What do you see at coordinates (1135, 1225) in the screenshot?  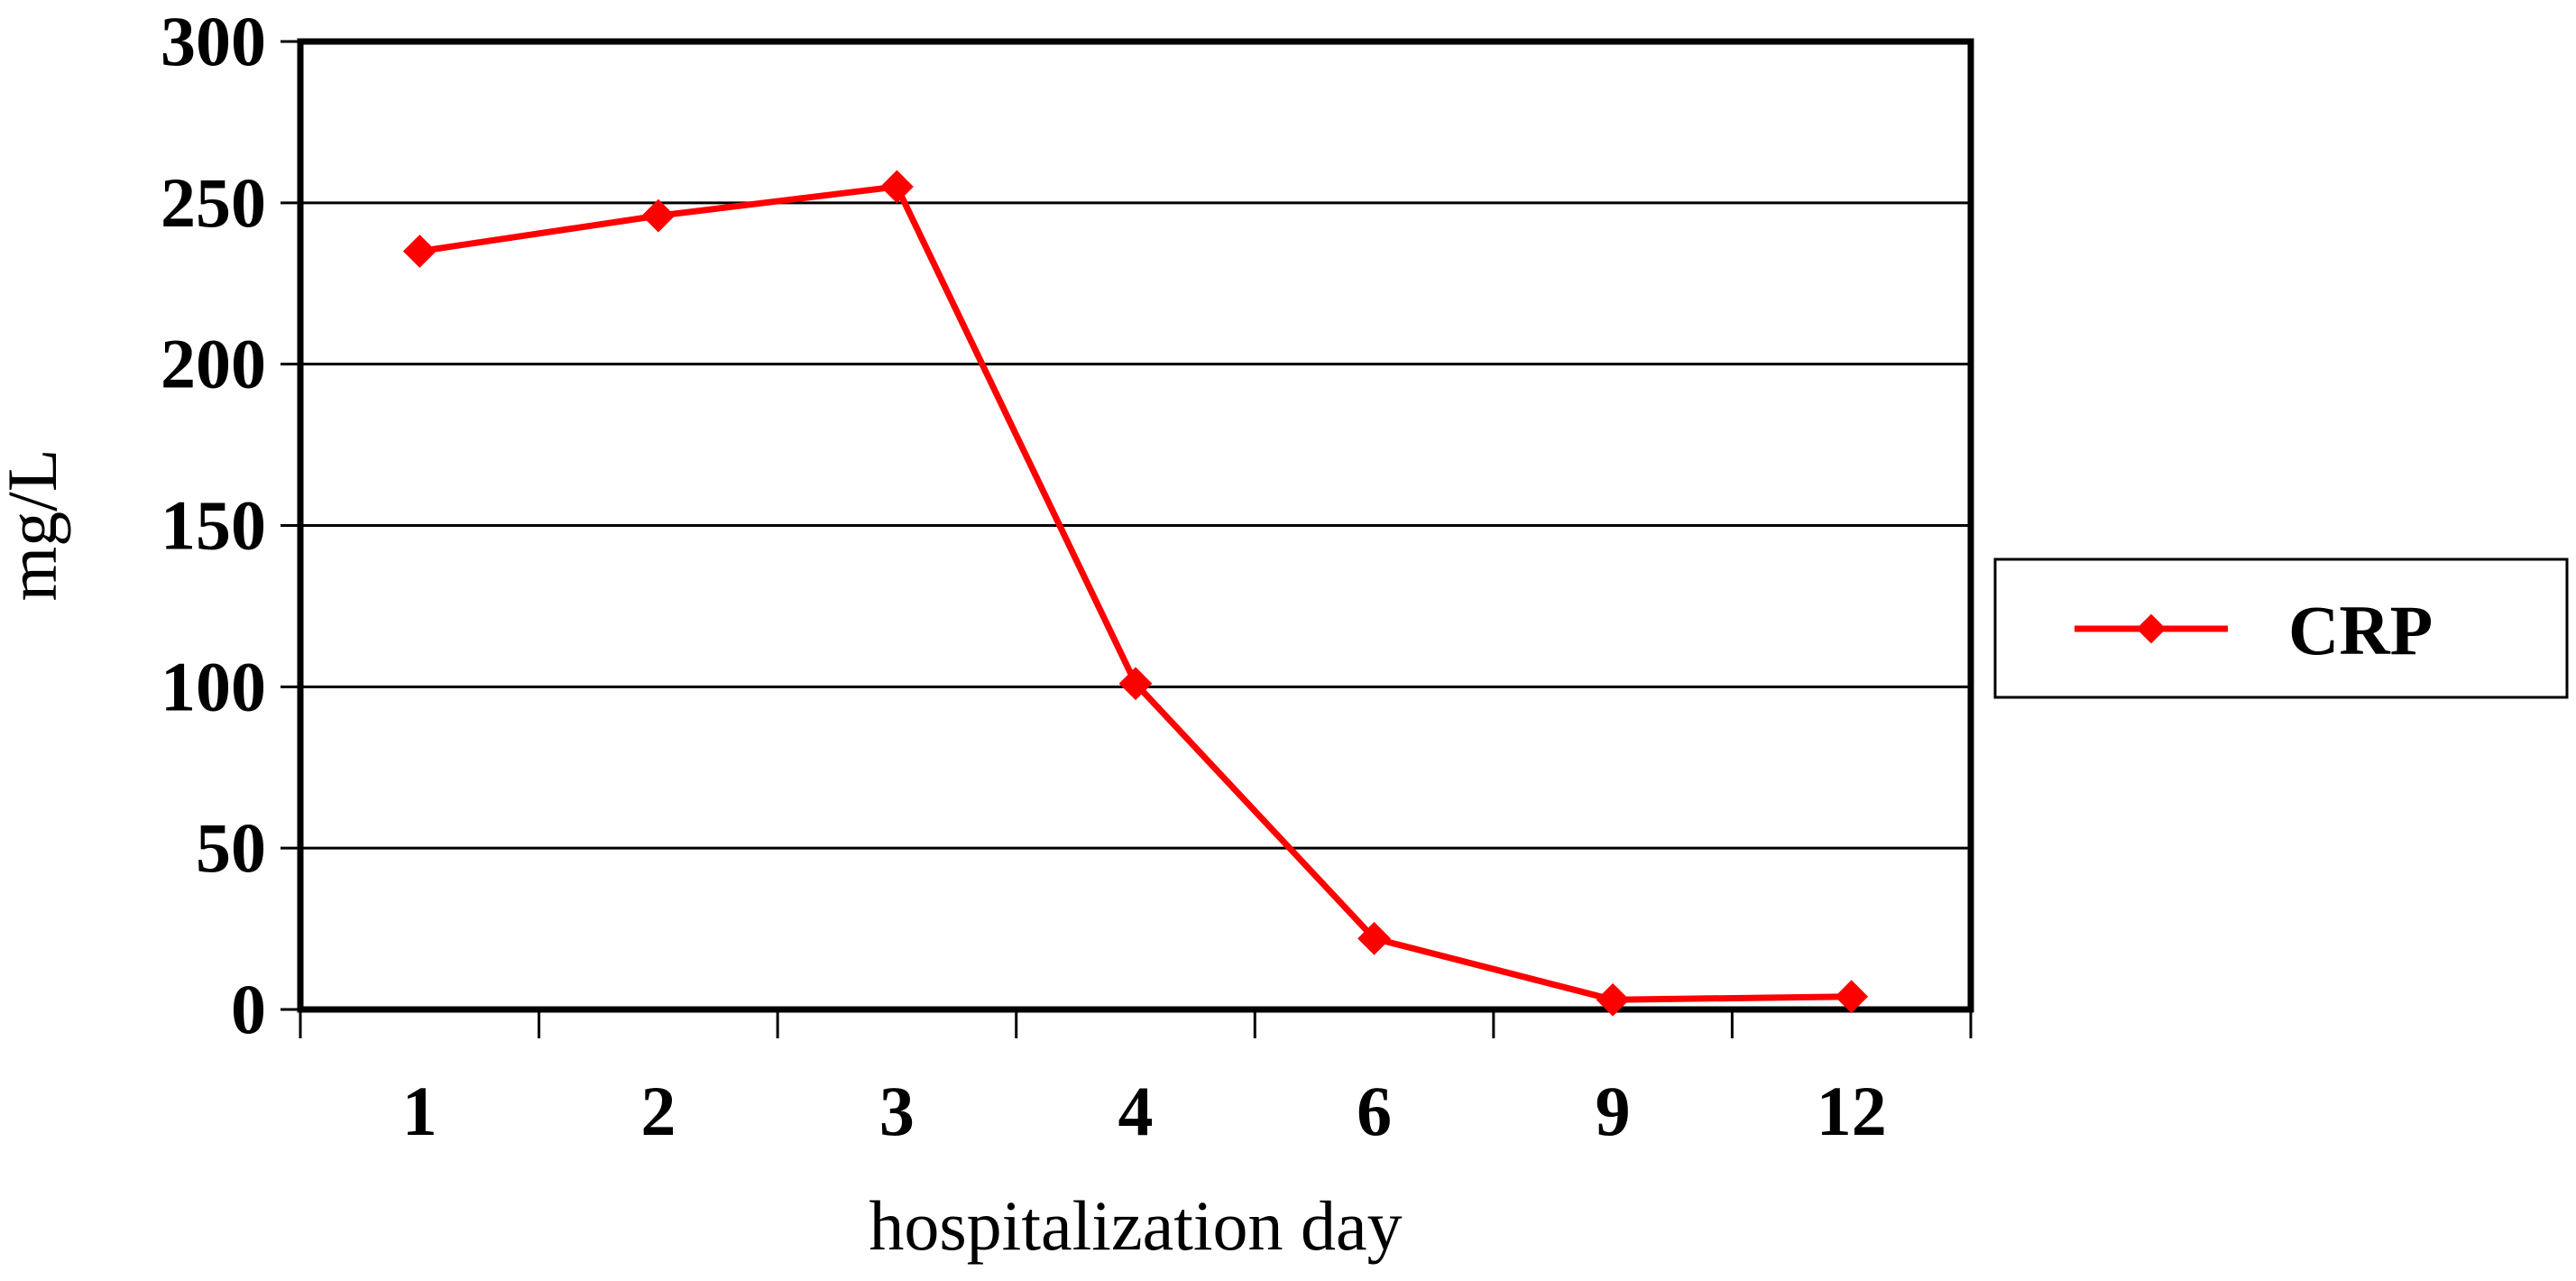 I see `x-axis-title: hospitalization day` at bounding box center [1135, 1225].